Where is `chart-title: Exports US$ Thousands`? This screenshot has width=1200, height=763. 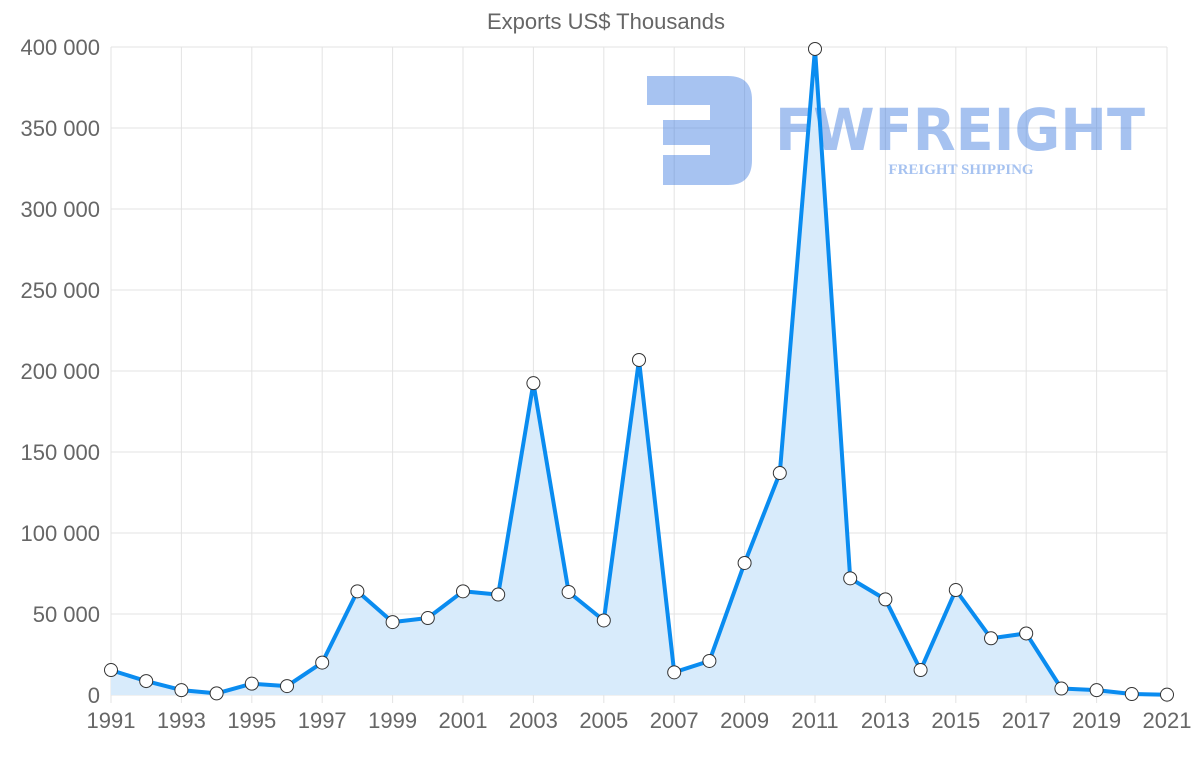
chart-title: Exports US$ Thousands is located at coordinates (606, 21).